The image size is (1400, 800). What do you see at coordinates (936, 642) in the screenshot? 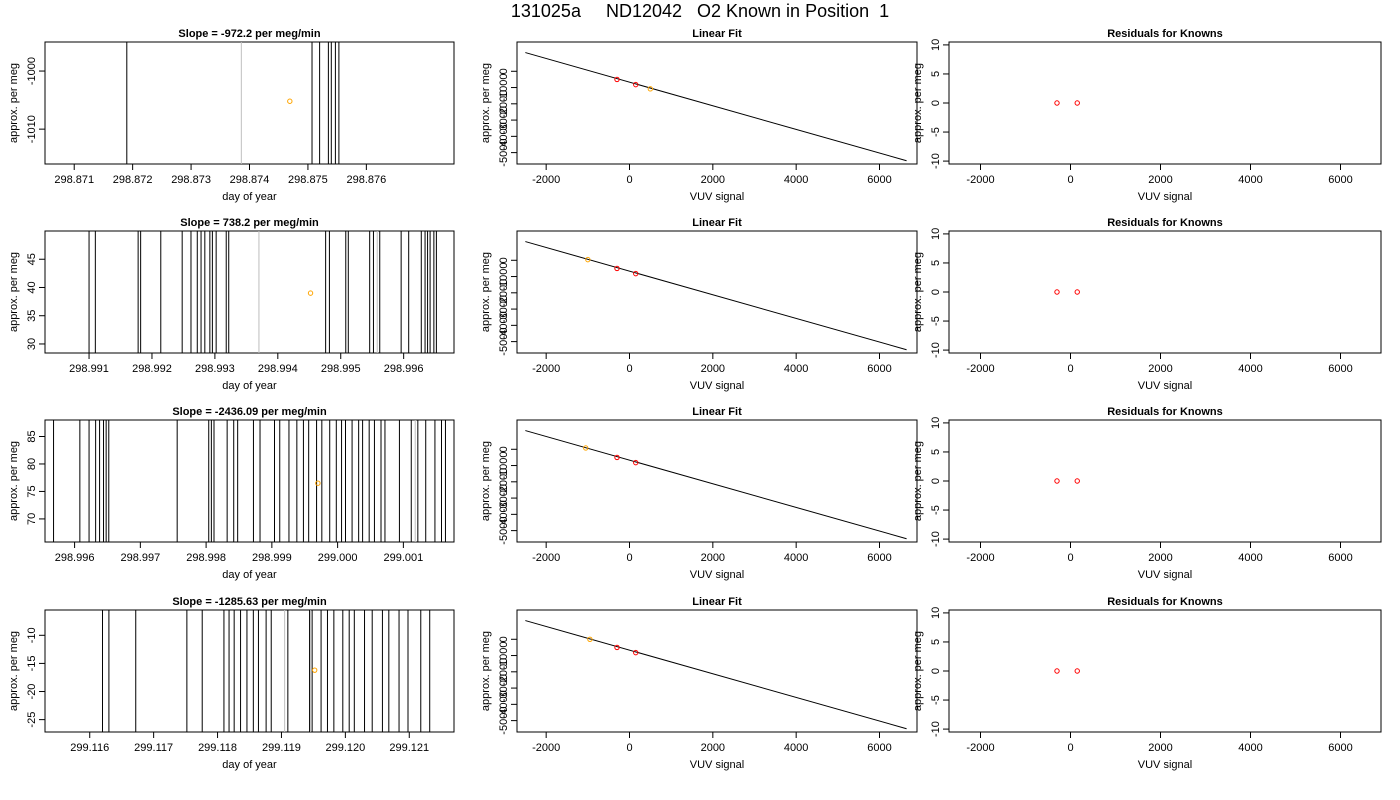
I see `y-tick-label: 5` at bounding box center [936, 642].